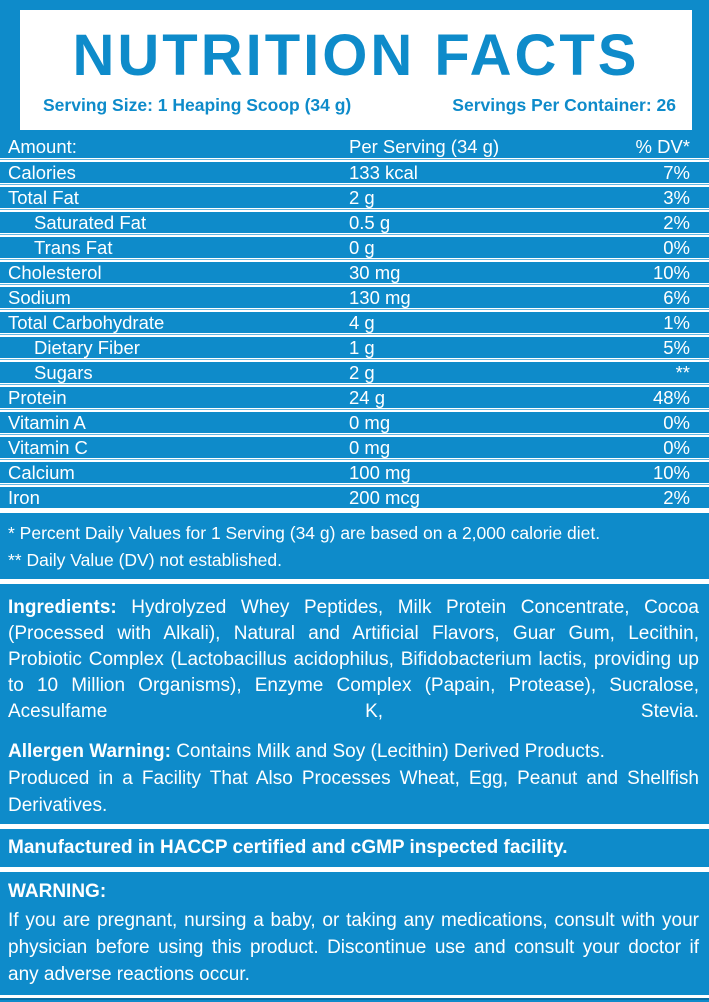 This screenshot has height=1002, width=709. What do you see at coordinates (87, 347) in the screenshot?
I see `nutrient-name: Dietary Fiber` at bounding box center [87, 347].